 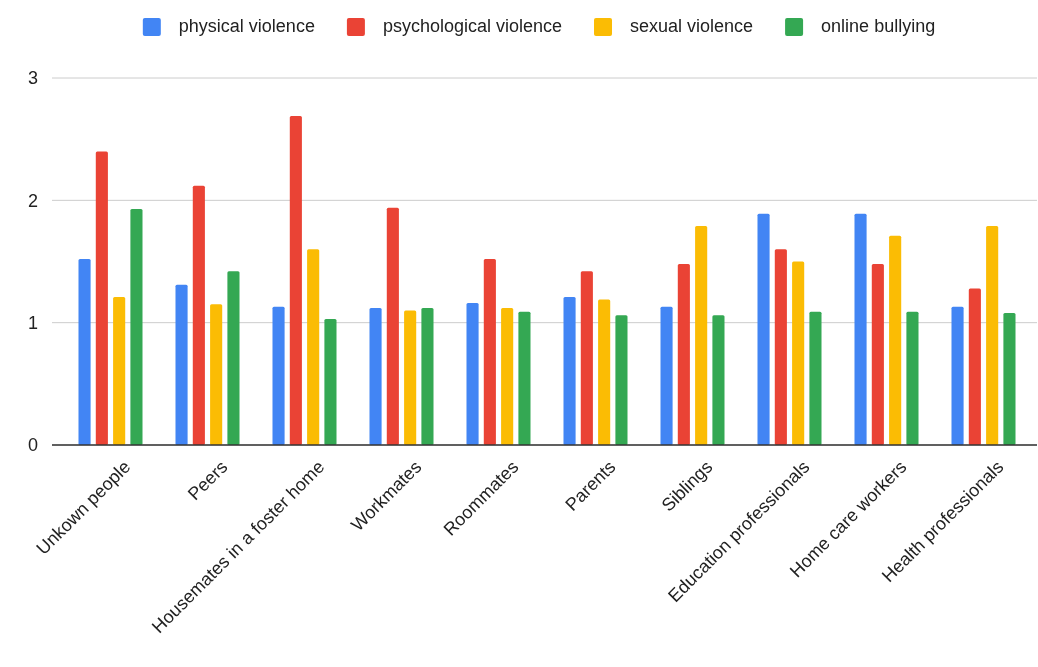 What do you see at coordinates (32, 322) in the screenshot?
I see `y-tick-label: 1` at bounding box center [32, 322].